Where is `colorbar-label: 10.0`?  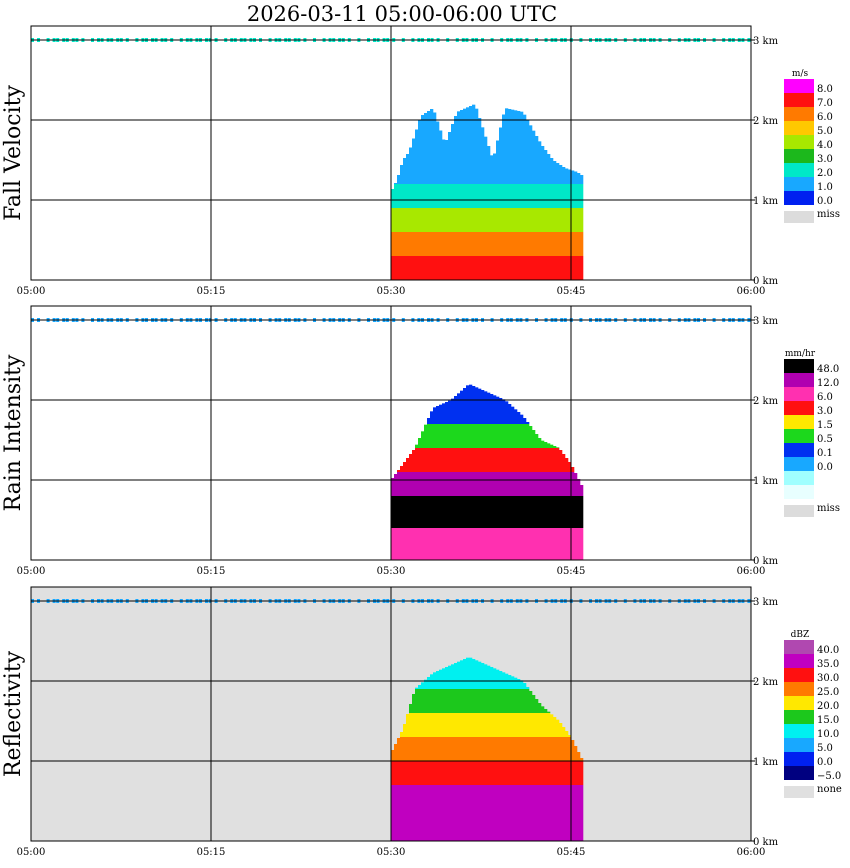 colorbar-label: 10.0 is located at coordinates (828, 734).